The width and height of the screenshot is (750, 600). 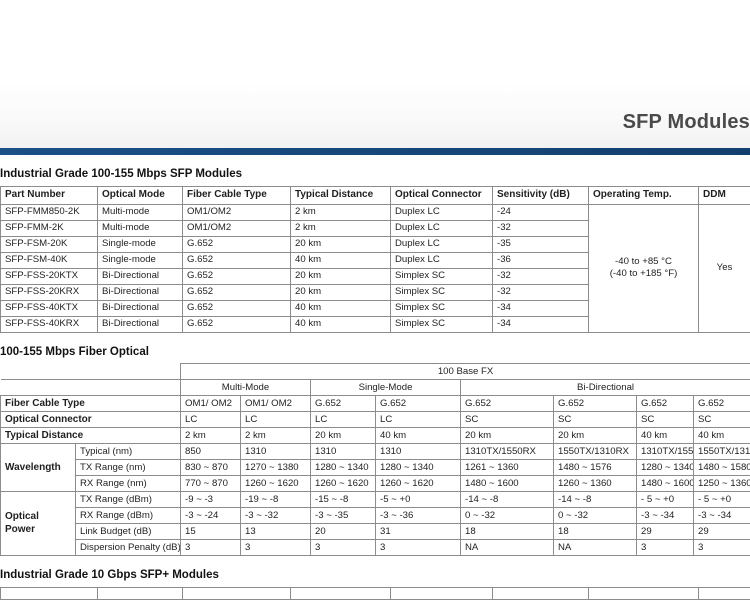 What do you see at coordinates (724, 268) in the screenshot?
I see `cell-ddm: Yes` at bounding box center [724, 268].